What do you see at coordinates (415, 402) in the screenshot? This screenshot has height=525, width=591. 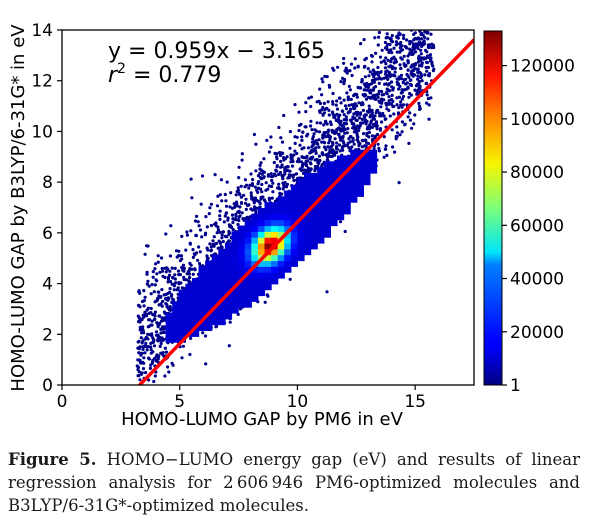 I see `x-tick-label: 15` at bounding box center [415, 402].